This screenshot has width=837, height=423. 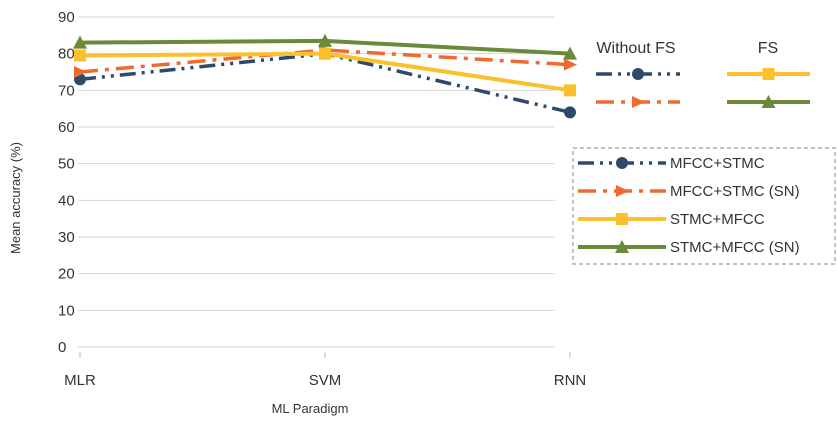 I want to click on legend-header-without-fs: Without FS, so click(x=635, y=48).